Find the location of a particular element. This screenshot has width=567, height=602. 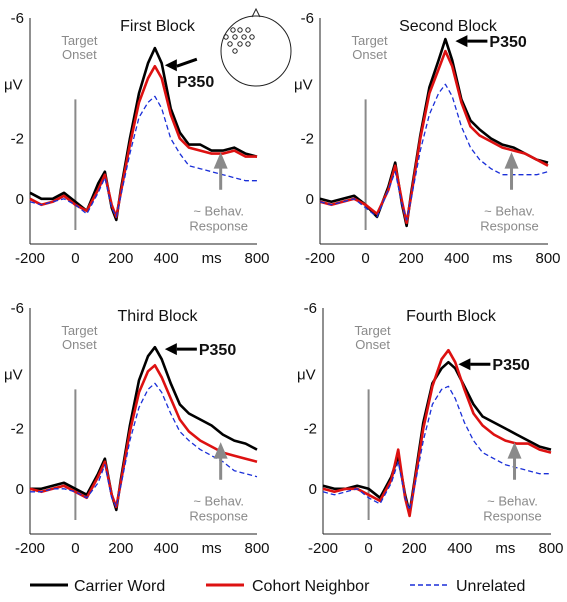

p350-arrow-icon is located at coordinates (187, 62).